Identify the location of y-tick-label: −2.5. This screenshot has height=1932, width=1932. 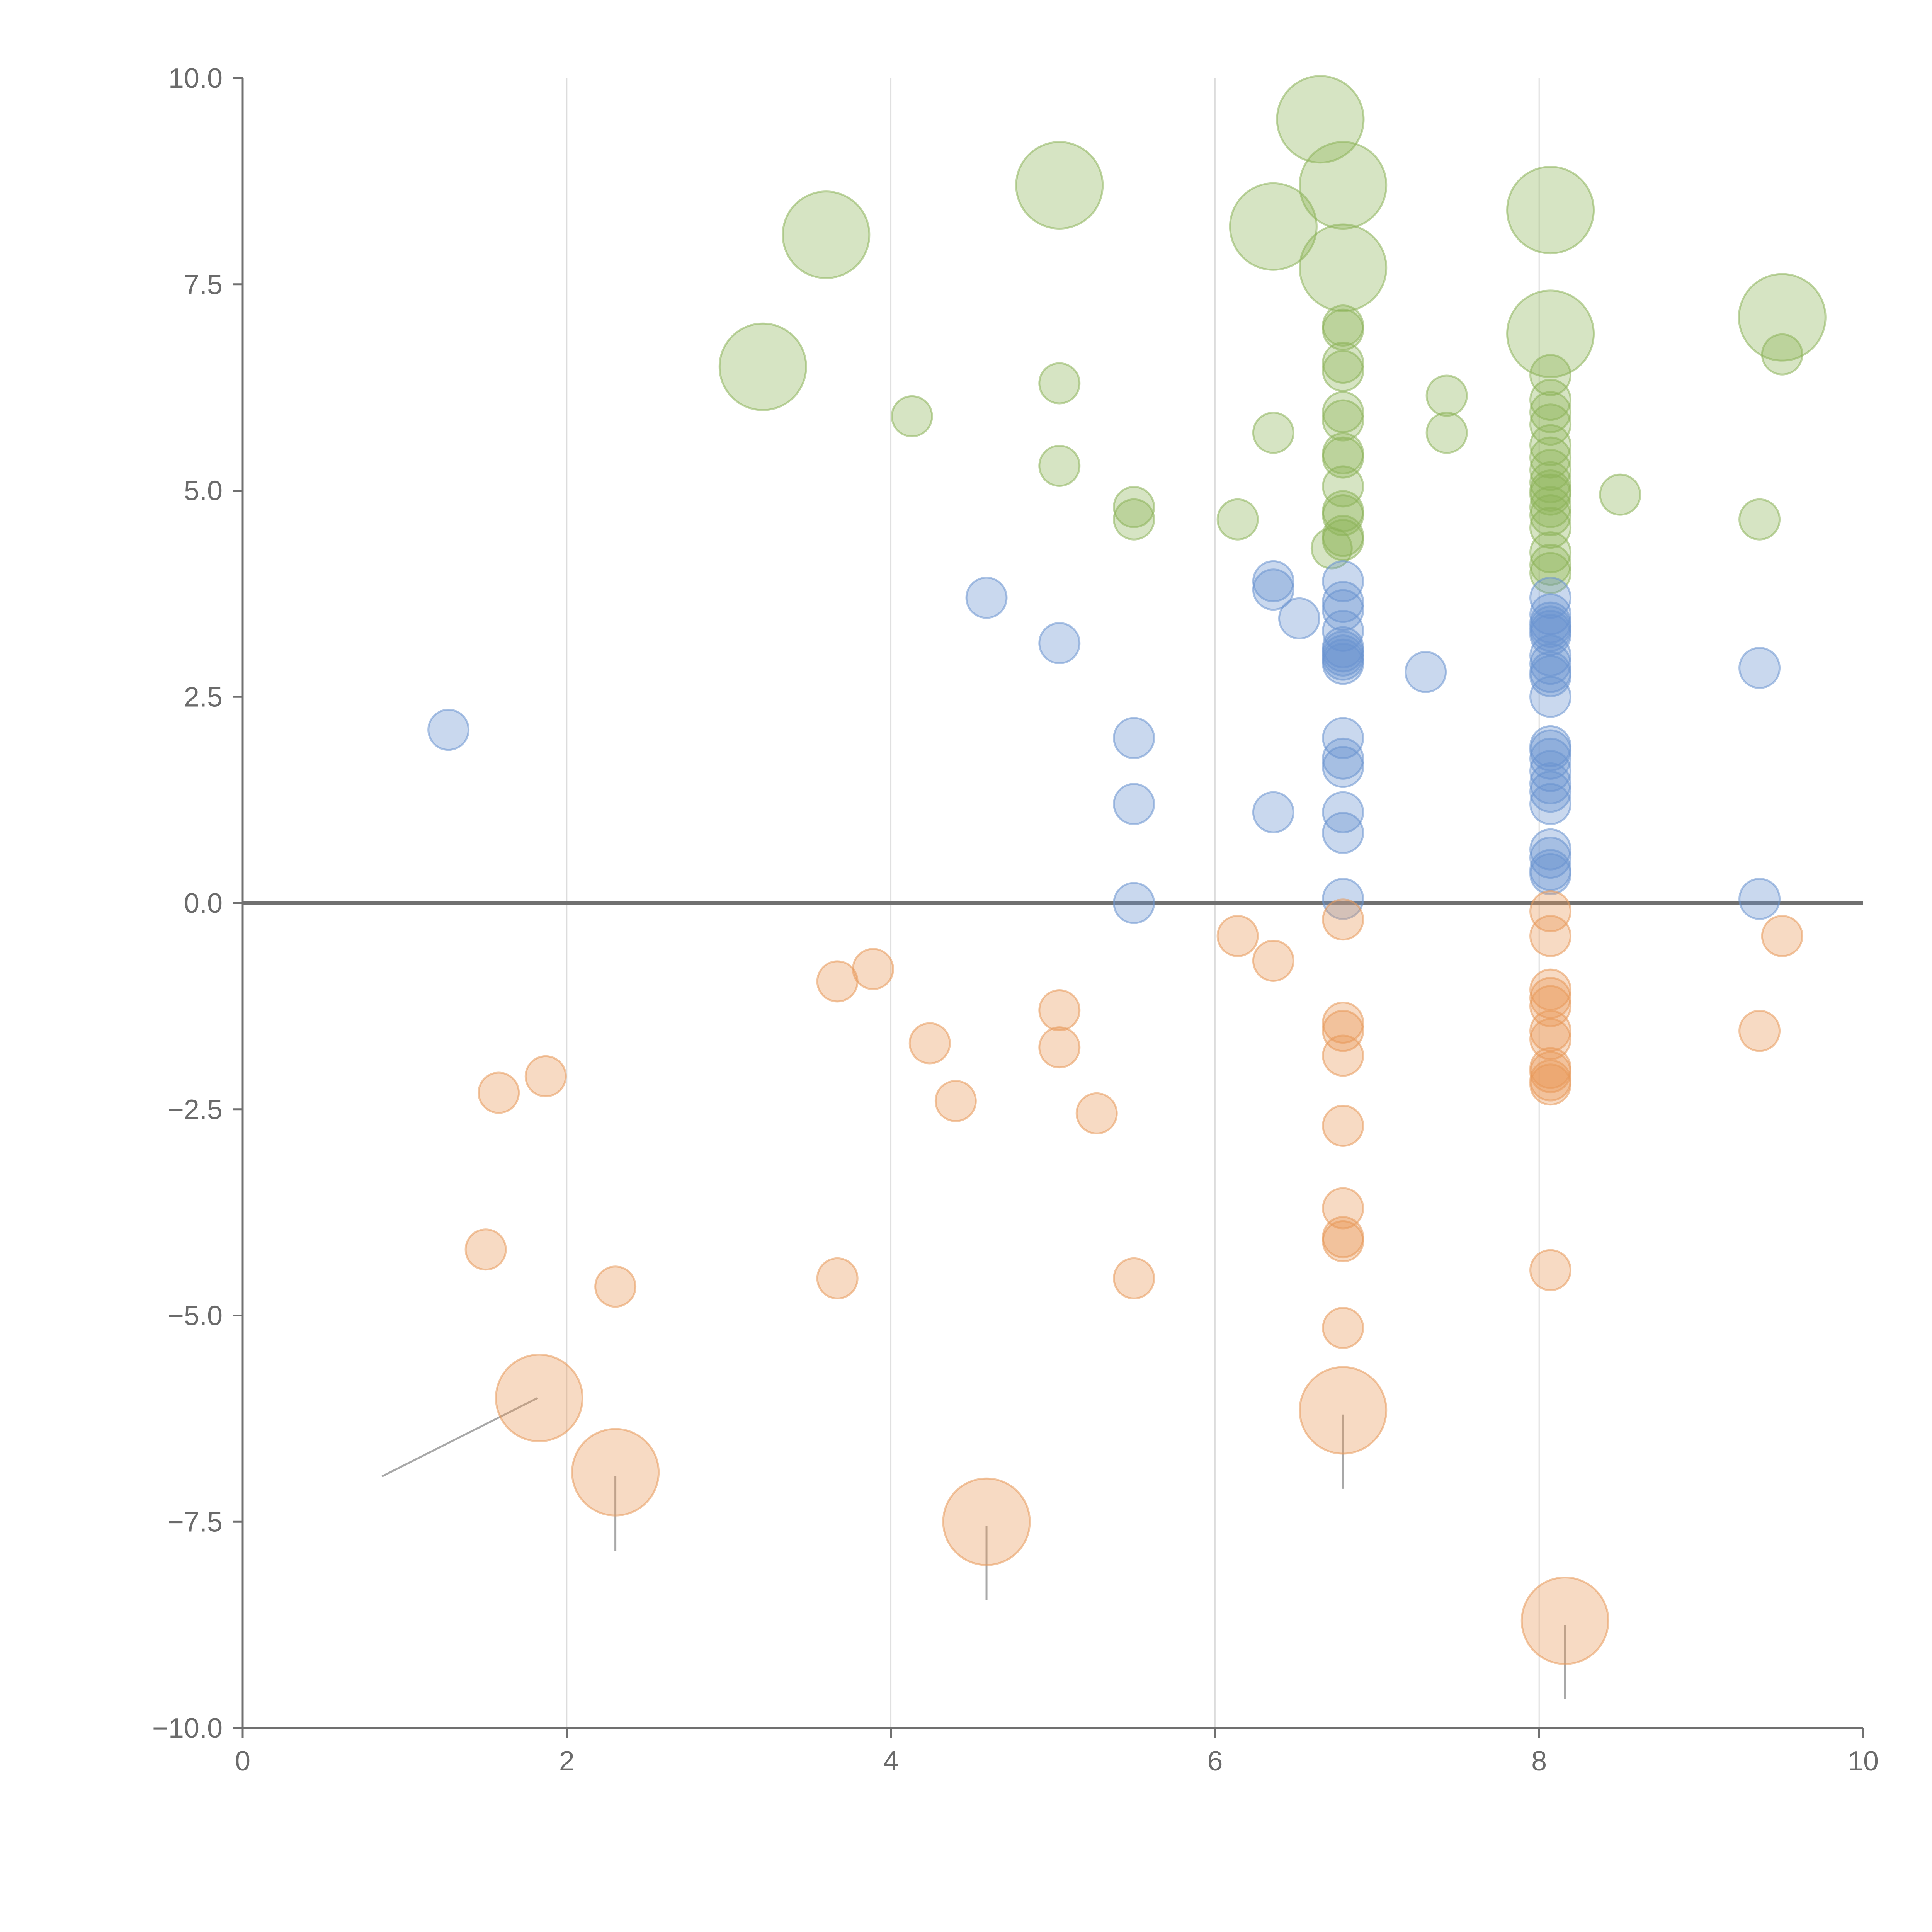
(196, 1109).